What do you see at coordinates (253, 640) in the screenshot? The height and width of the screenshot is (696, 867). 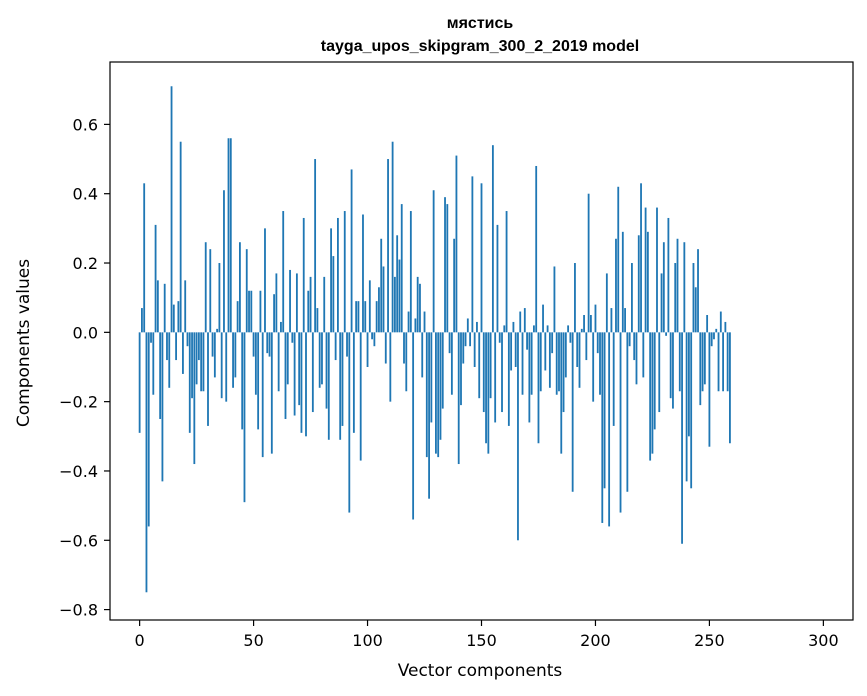 I see `x-tick-label: 50` at bounding box center [253, 640].